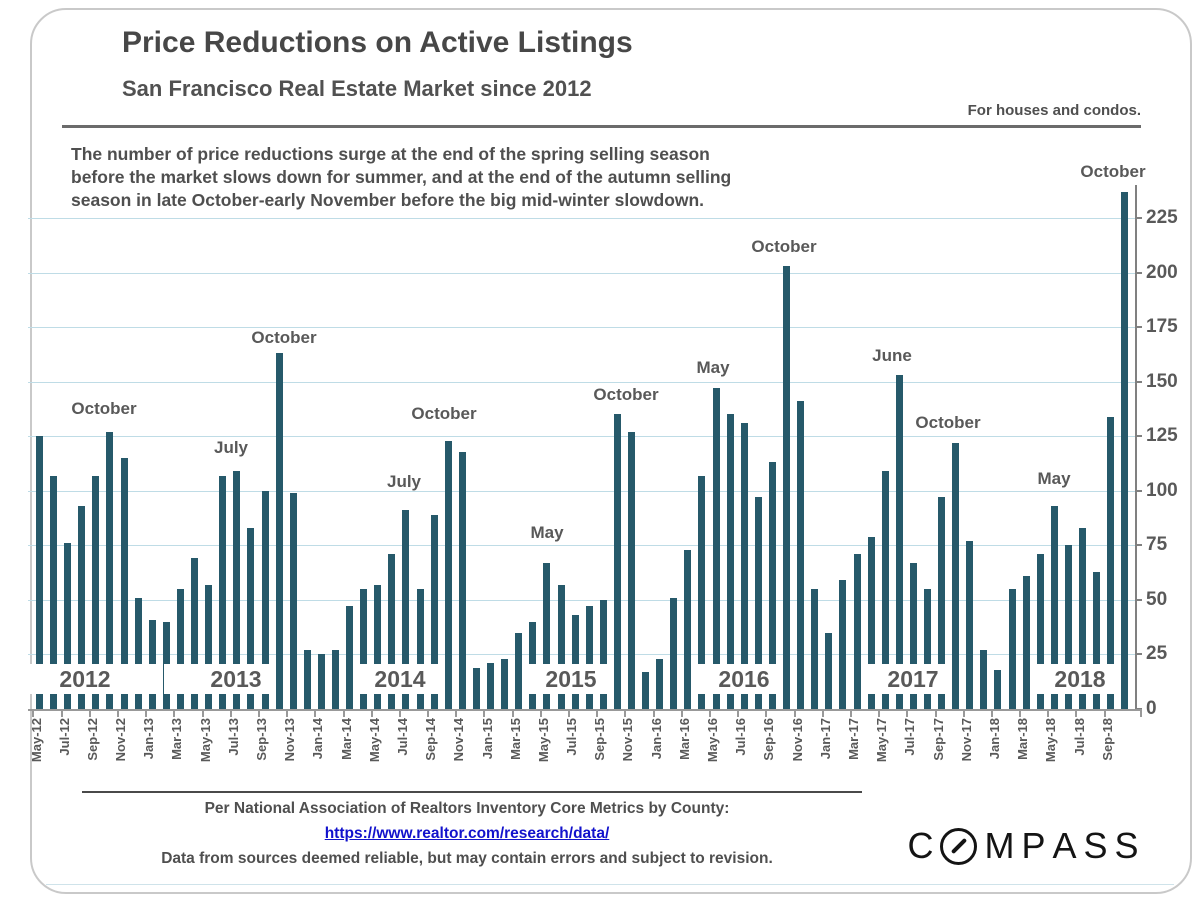 This screenshot has width=1200, height=900. I want to click on x-label-Jan-13: Jan-13, so click(149, 739).